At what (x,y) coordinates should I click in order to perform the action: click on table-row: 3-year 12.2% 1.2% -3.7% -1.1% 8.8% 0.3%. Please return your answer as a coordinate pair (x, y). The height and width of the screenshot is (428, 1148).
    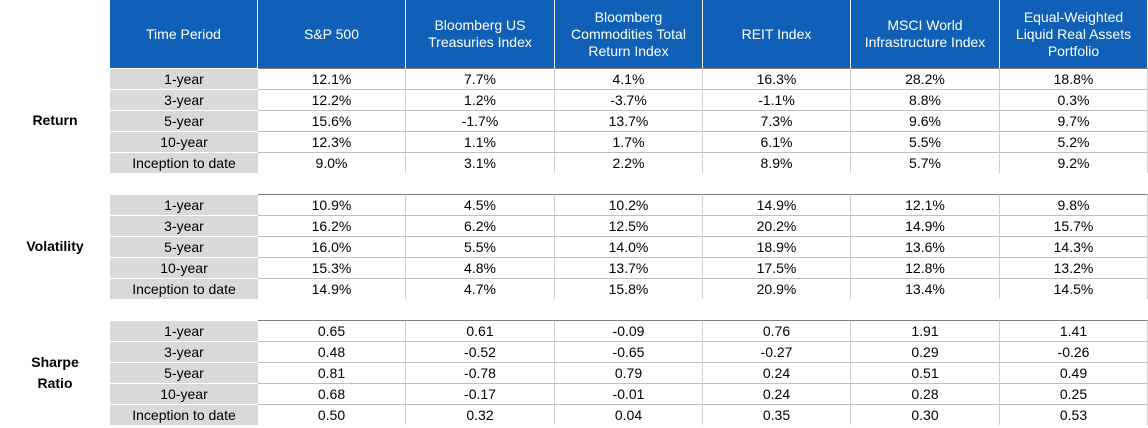
    Looking at the image, I should click on (574, 99).